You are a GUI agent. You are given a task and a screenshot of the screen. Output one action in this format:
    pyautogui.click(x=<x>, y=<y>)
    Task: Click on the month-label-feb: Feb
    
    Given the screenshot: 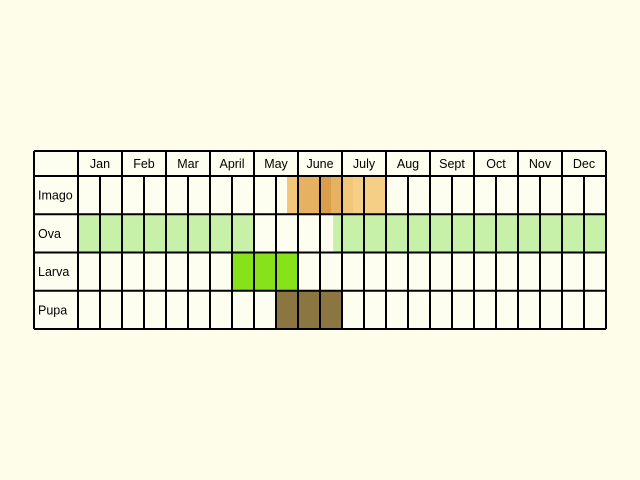 What is the action you would take?
    pyautogui.click(x=144, y=164)
    